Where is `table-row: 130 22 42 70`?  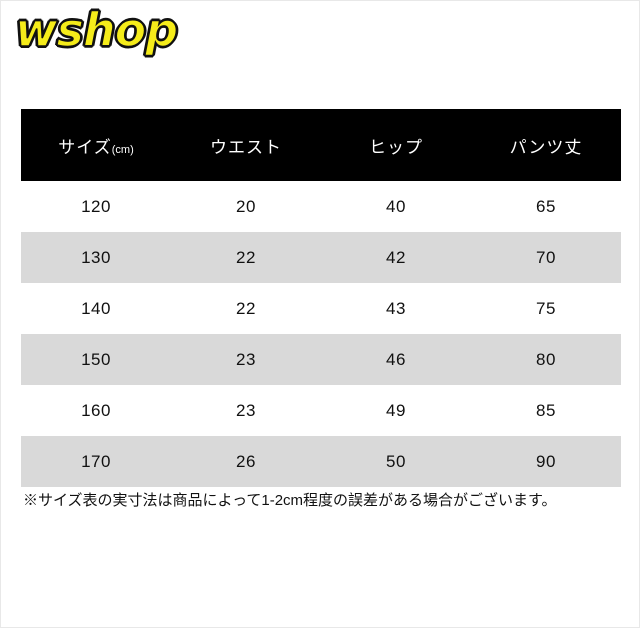
table-row: 130 22 42 70 is located at coordinates (321, 257).